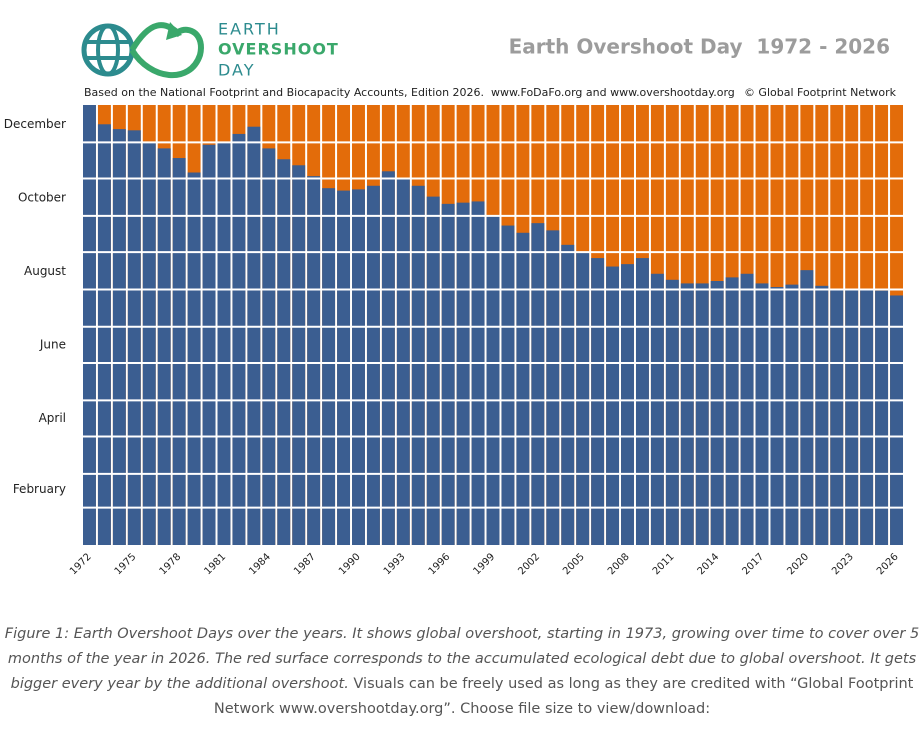  Describe the element at coordinates (395, 564) in the screenshot. I see `x-tick-label: 1993` at that location.